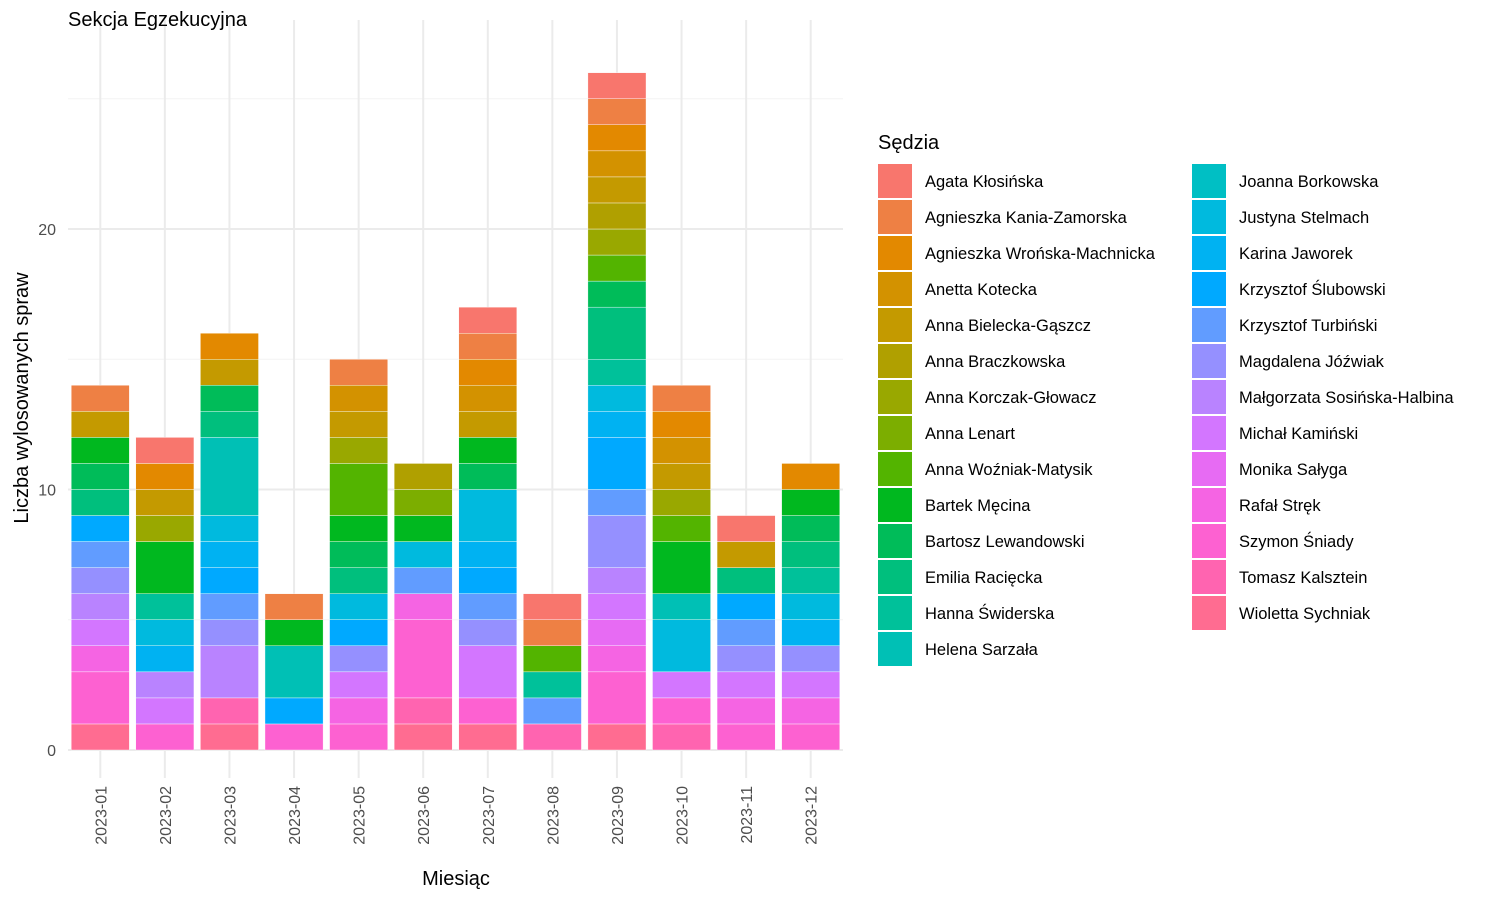  What do you see at coordinates (295, 815) in the screenshot?
I see `x-tick-label: 2023-04` at bounding box center [295, 815].